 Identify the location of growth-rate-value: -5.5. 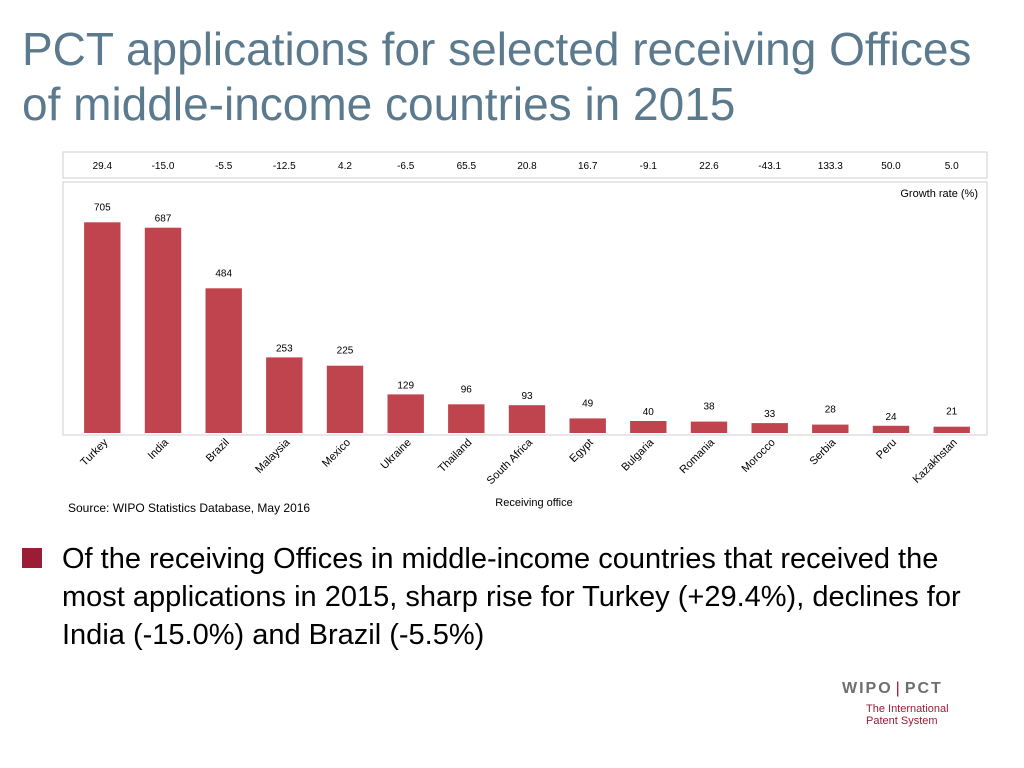
(224, 166).